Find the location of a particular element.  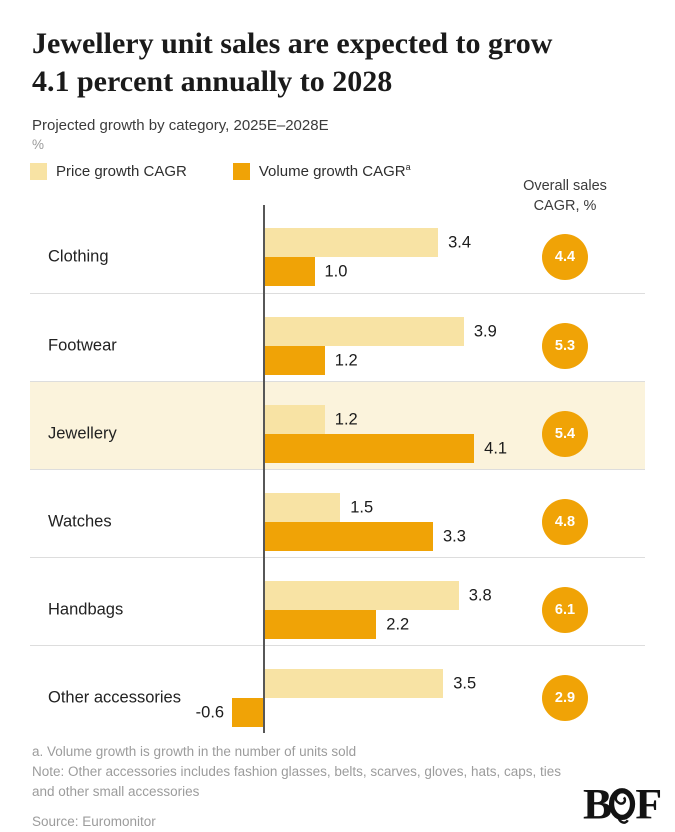

category-label: Clothing is located at coordinates (78, 256).